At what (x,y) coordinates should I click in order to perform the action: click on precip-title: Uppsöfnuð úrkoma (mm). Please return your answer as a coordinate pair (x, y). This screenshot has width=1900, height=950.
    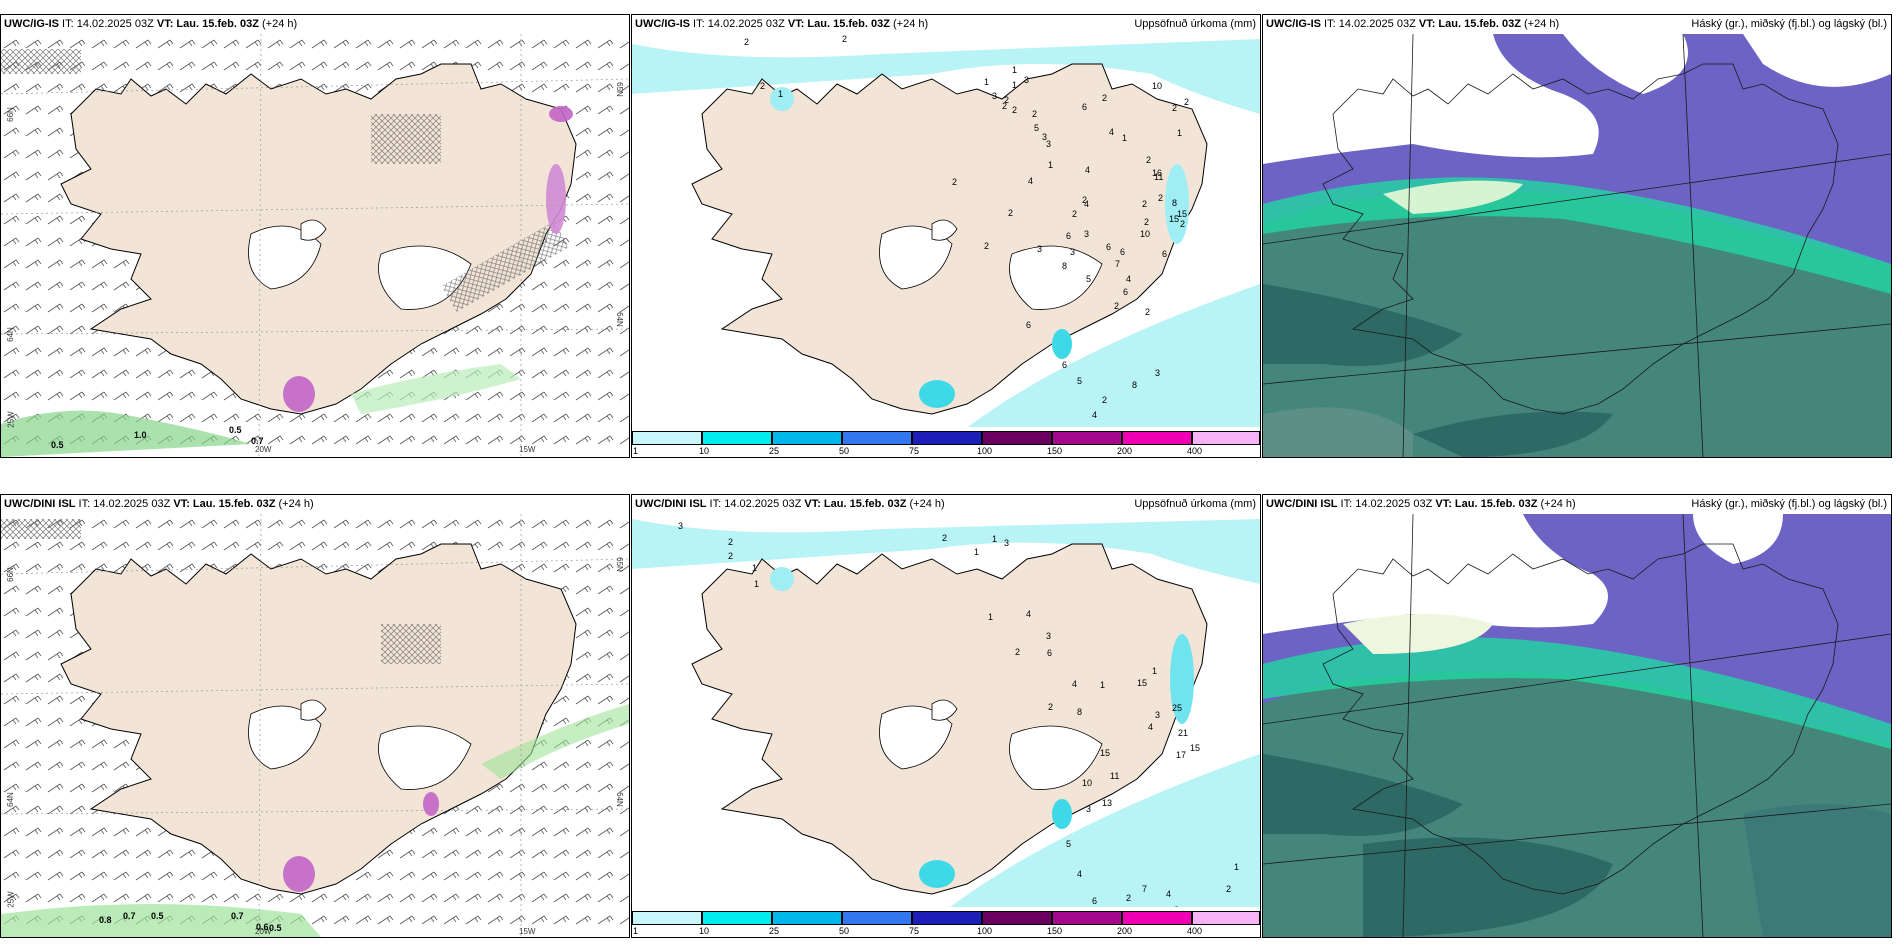
    Looking at the image, I should click on (1195, 504).